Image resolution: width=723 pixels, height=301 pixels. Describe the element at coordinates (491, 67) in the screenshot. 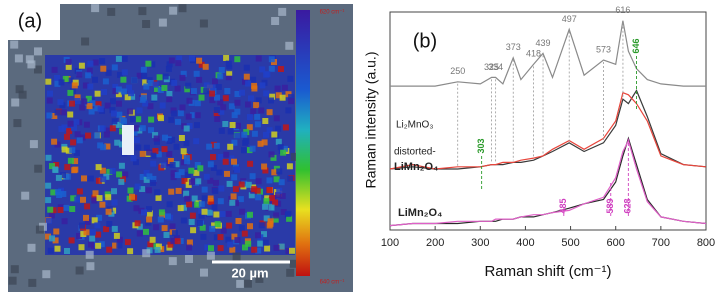

I see `peak-label: 325` at that location.